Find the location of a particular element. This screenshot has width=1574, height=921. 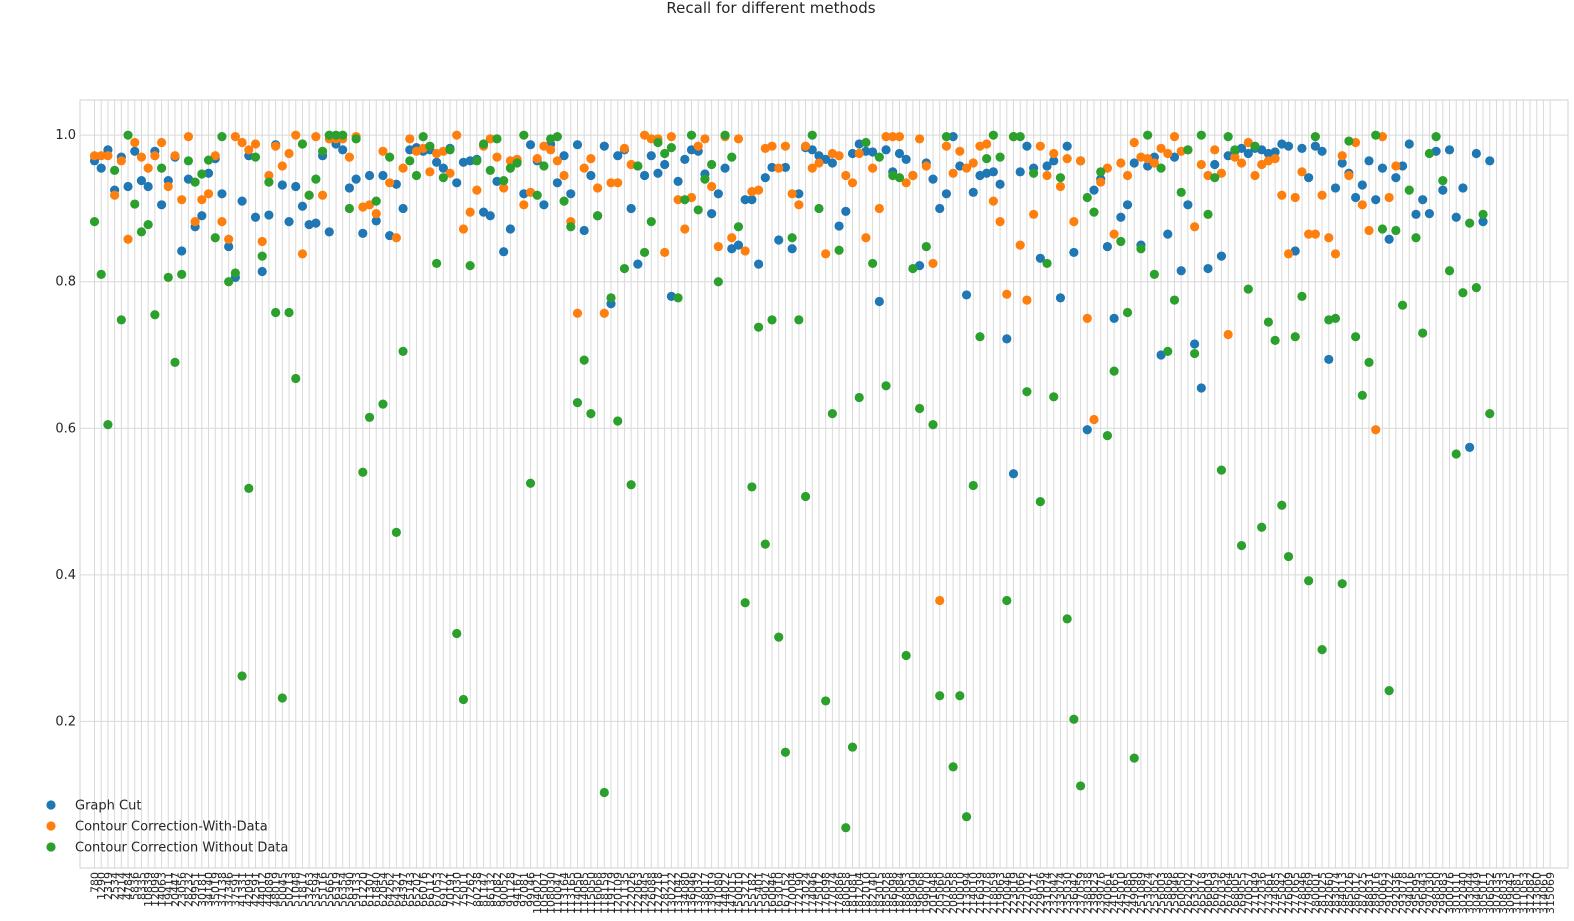

x-tick-label: 290063 is located at coordinates (1382, 893).